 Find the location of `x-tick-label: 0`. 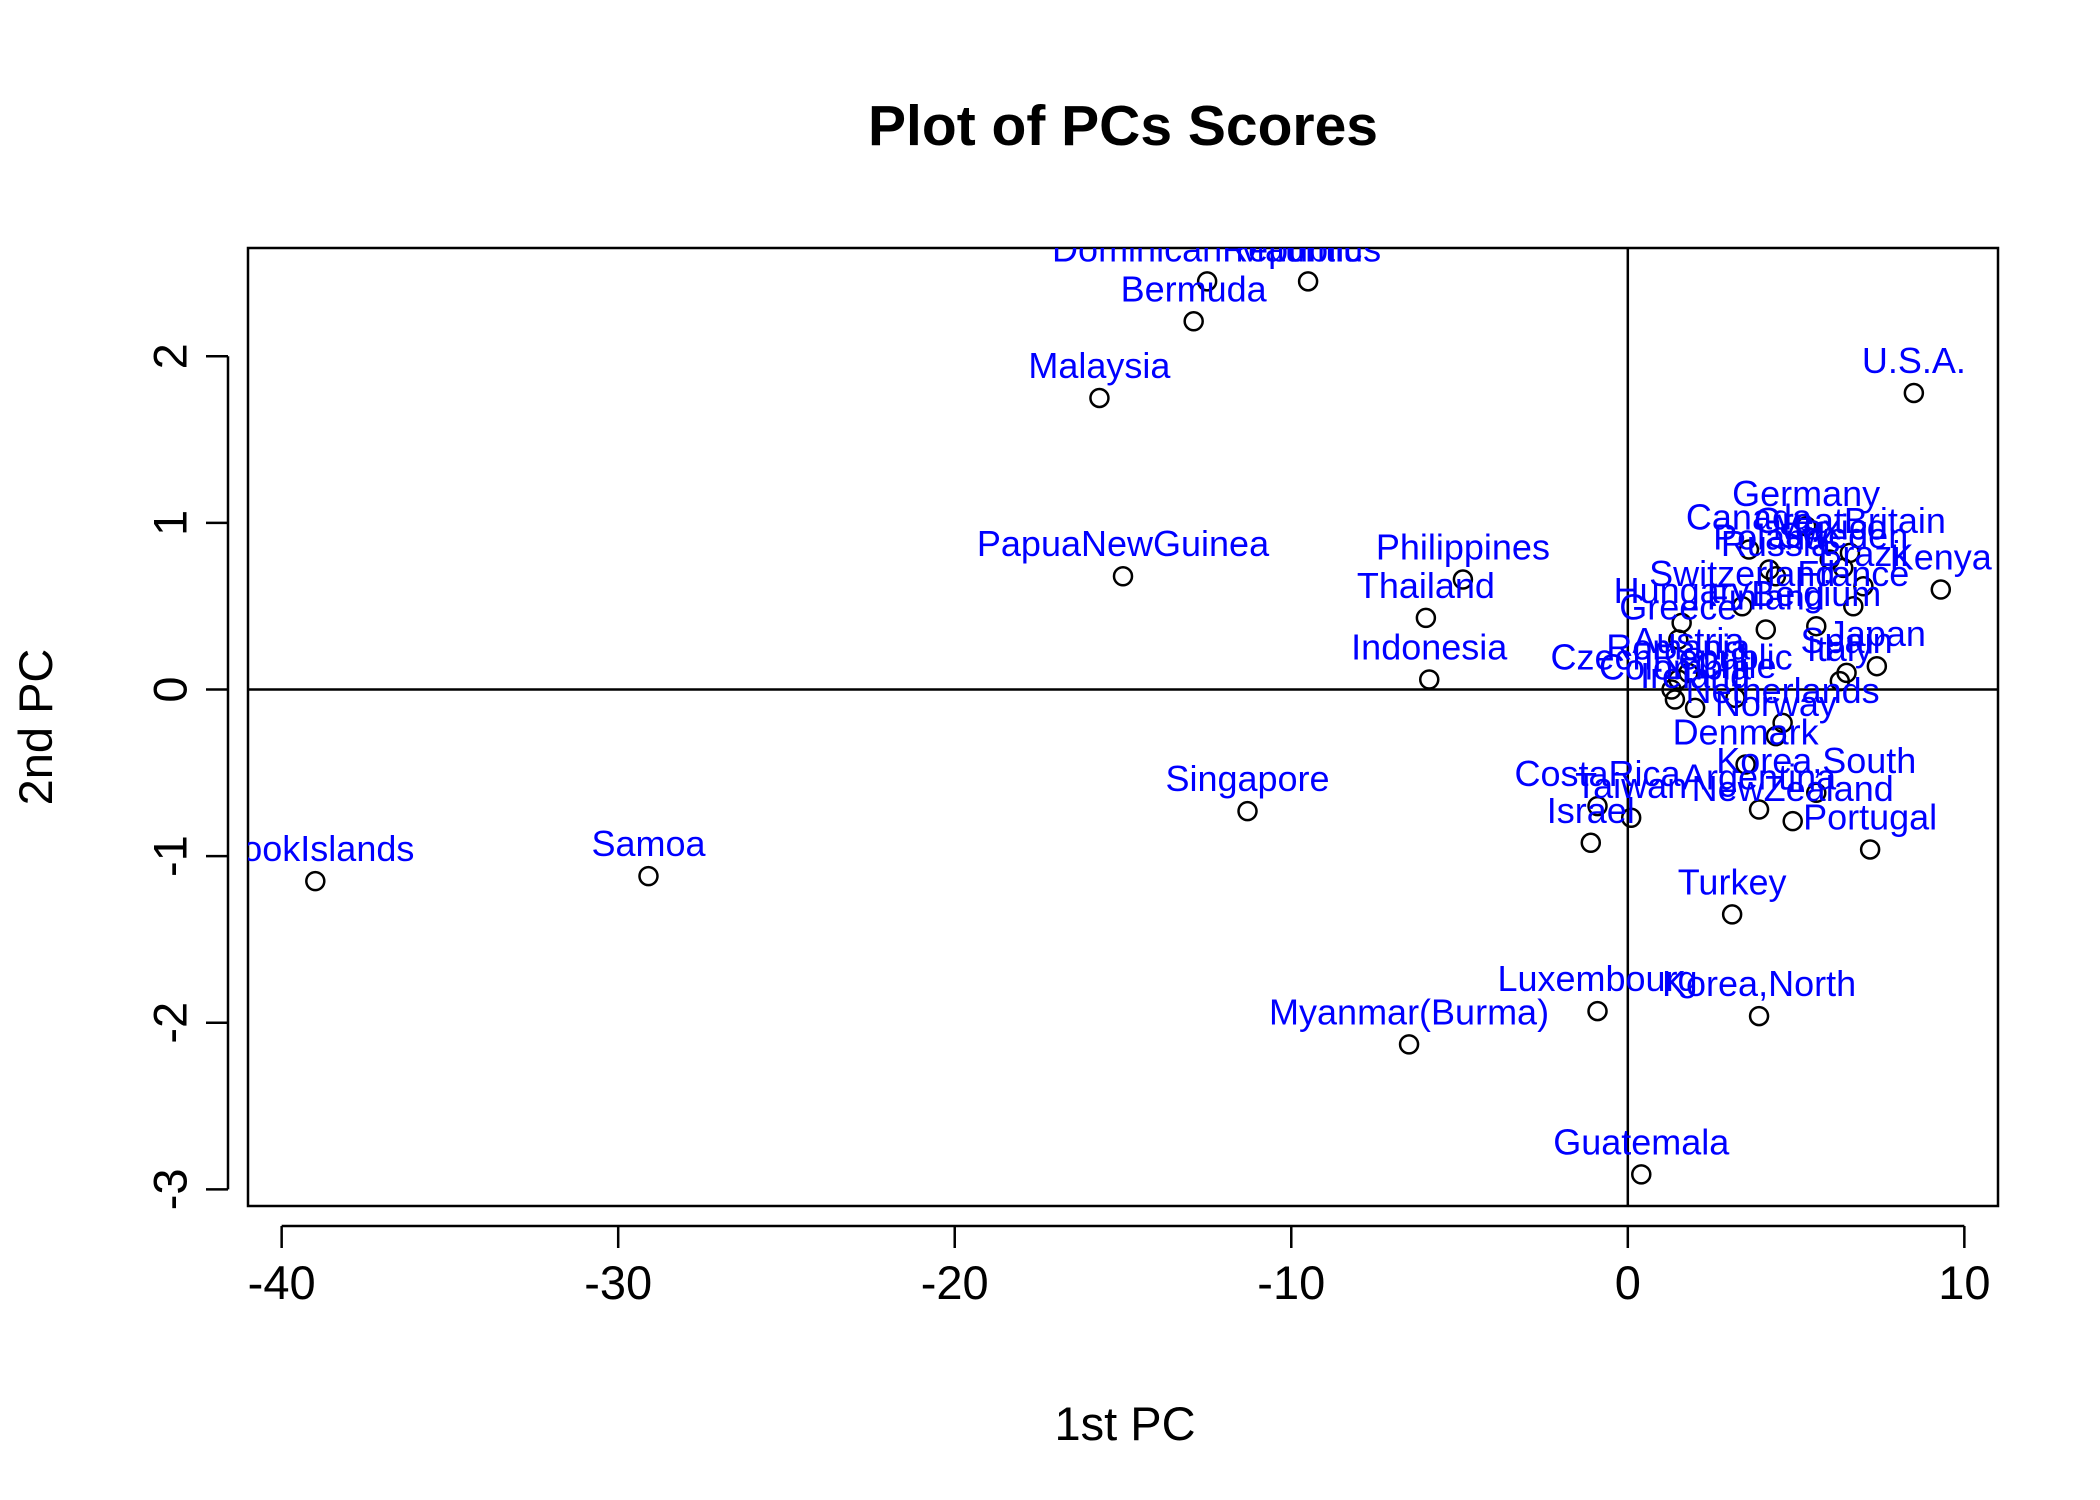

x-tick-label: 0 is located at coordinates (1628, 1282).